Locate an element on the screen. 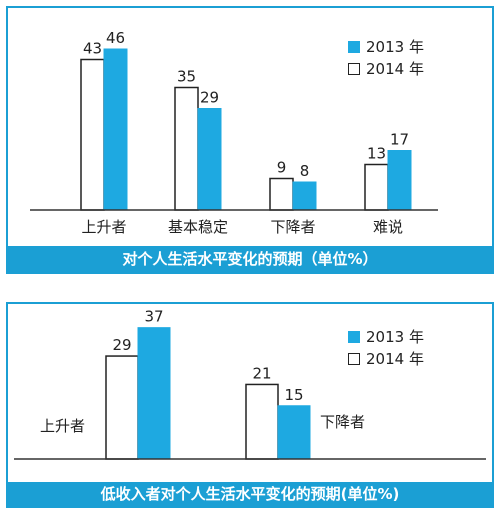 This screenshot has height=514, width=500. category-label-1: 下降者 is located at coordinates (342, 422).